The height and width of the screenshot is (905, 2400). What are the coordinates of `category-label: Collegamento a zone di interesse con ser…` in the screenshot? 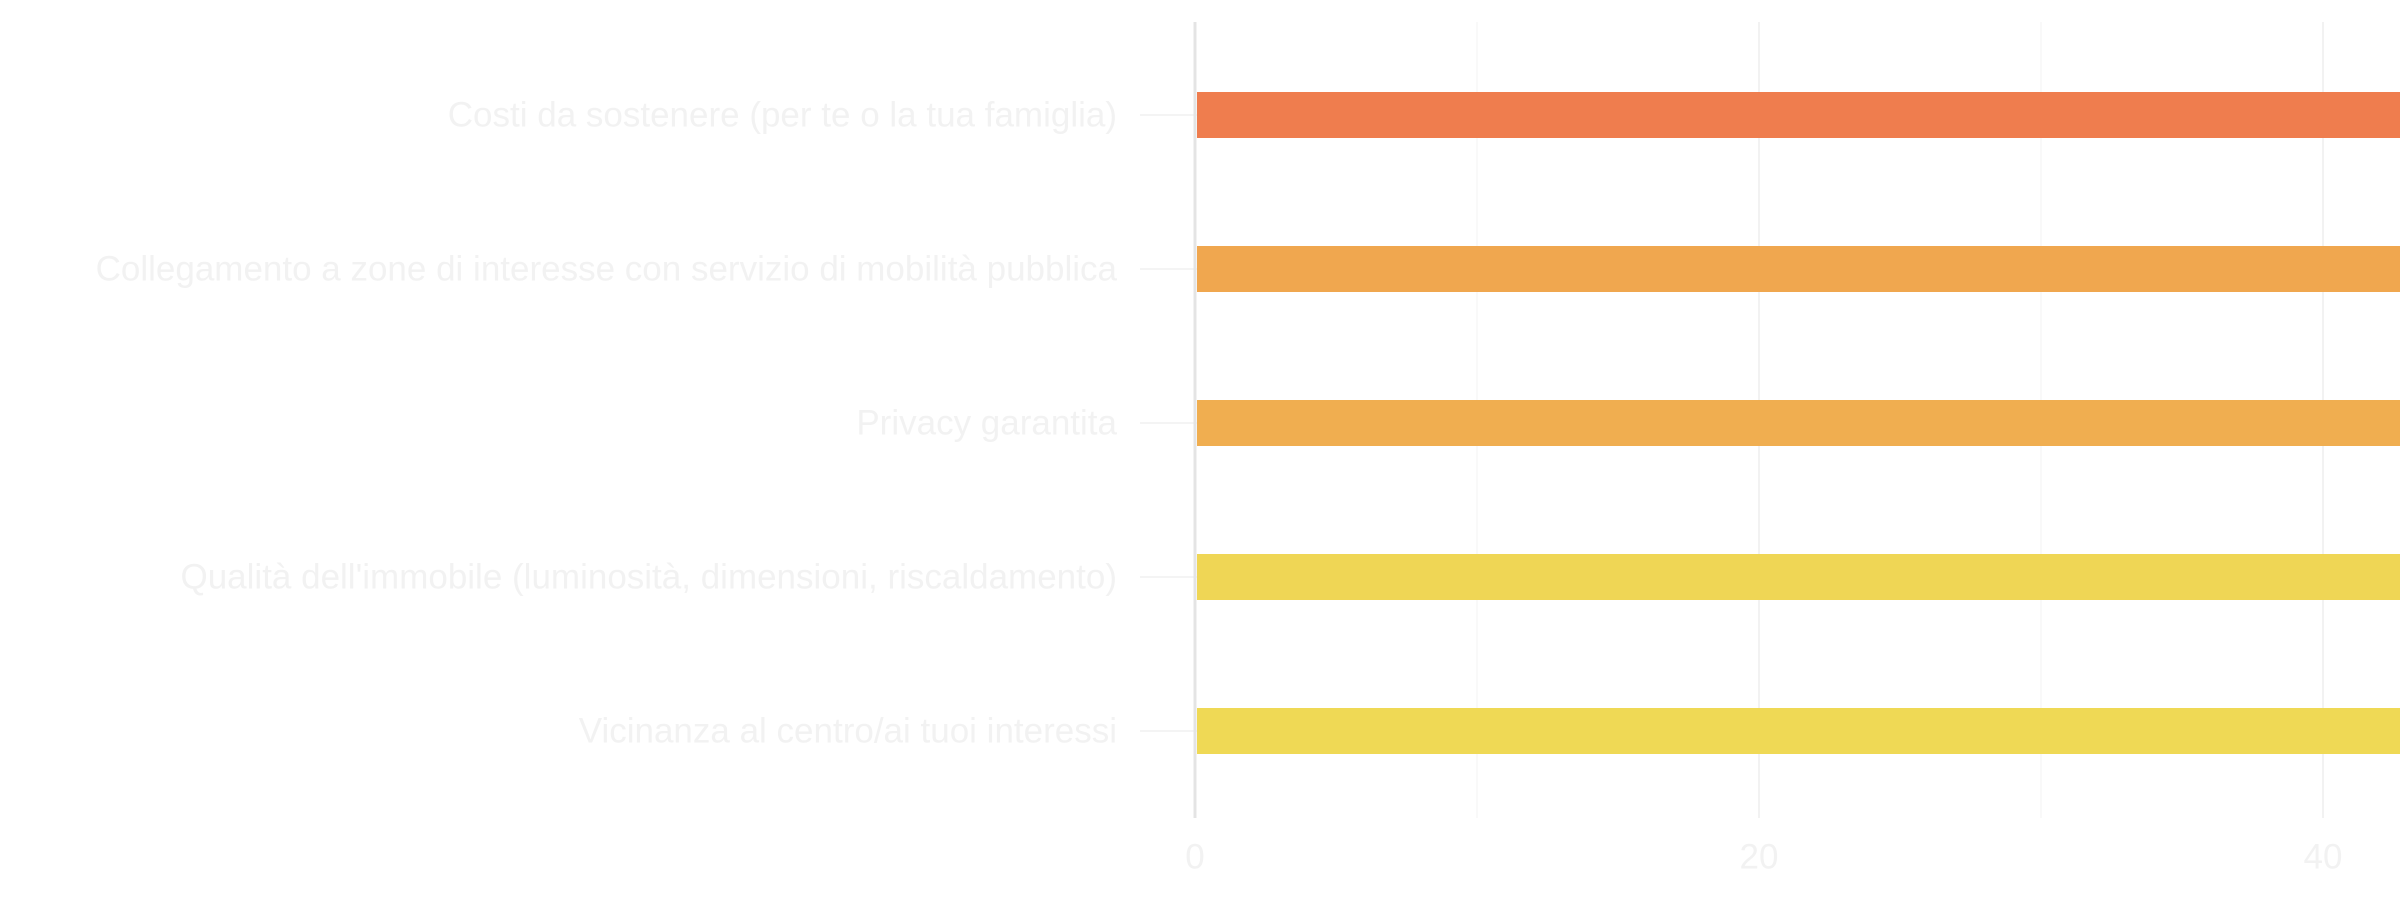 It's located at (607, 269).